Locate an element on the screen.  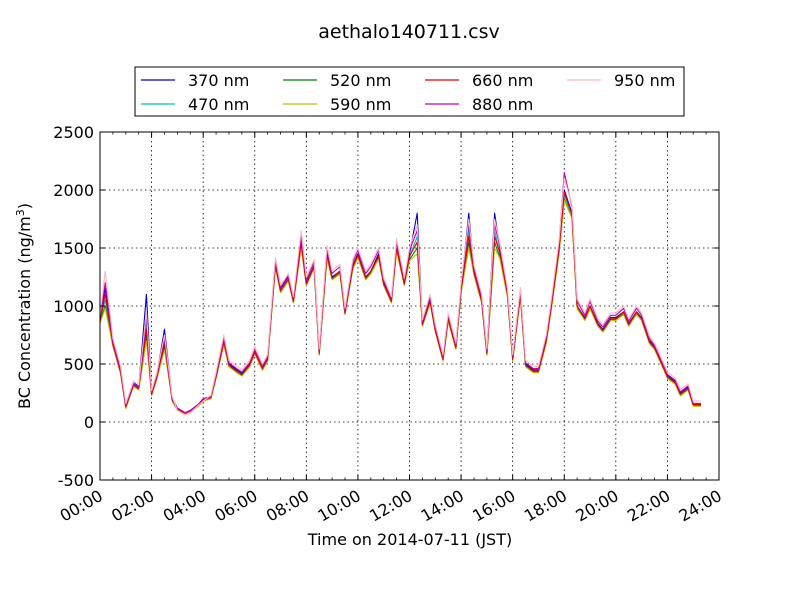
y-tick-label: 2500 is located at coordinates (73, 132).